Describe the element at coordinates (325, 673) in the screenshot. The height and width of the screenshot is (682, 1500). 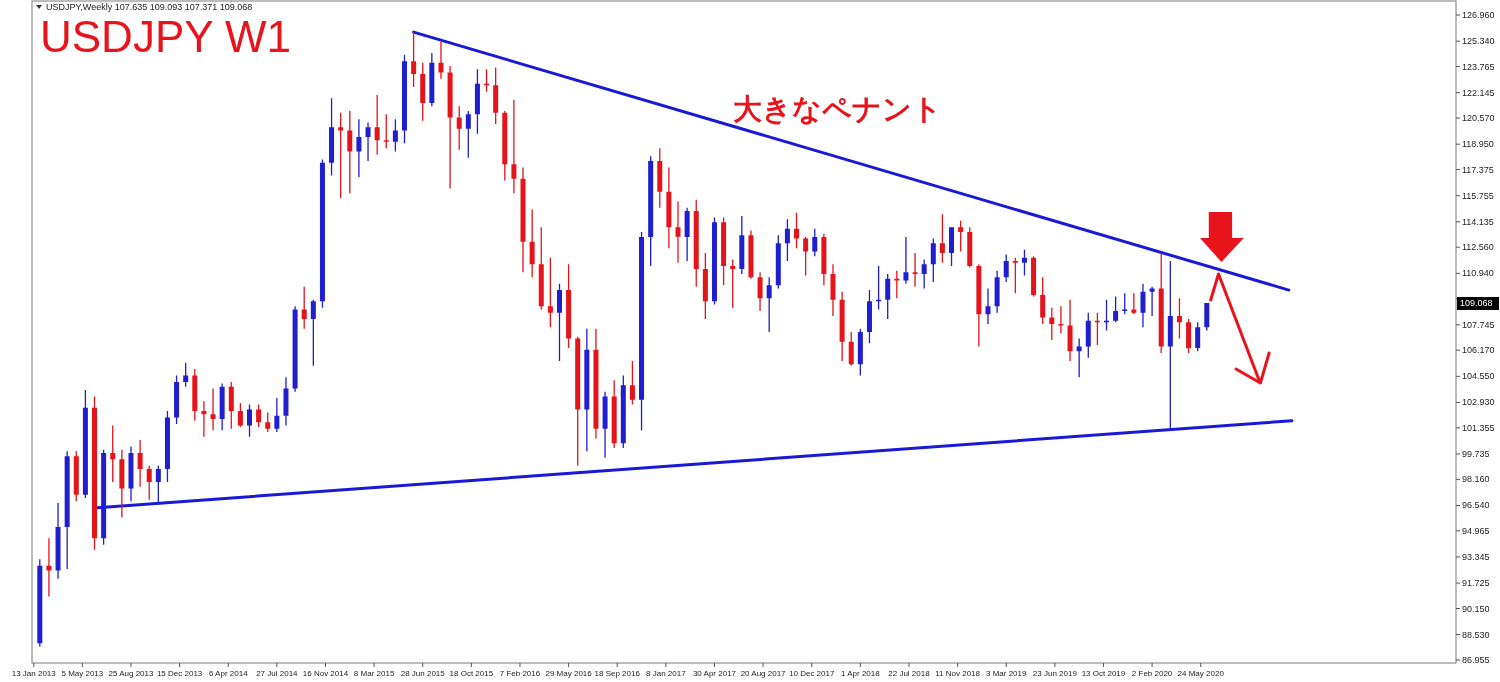
I see `x-tick-label: 16 Nov 2014` at that location.